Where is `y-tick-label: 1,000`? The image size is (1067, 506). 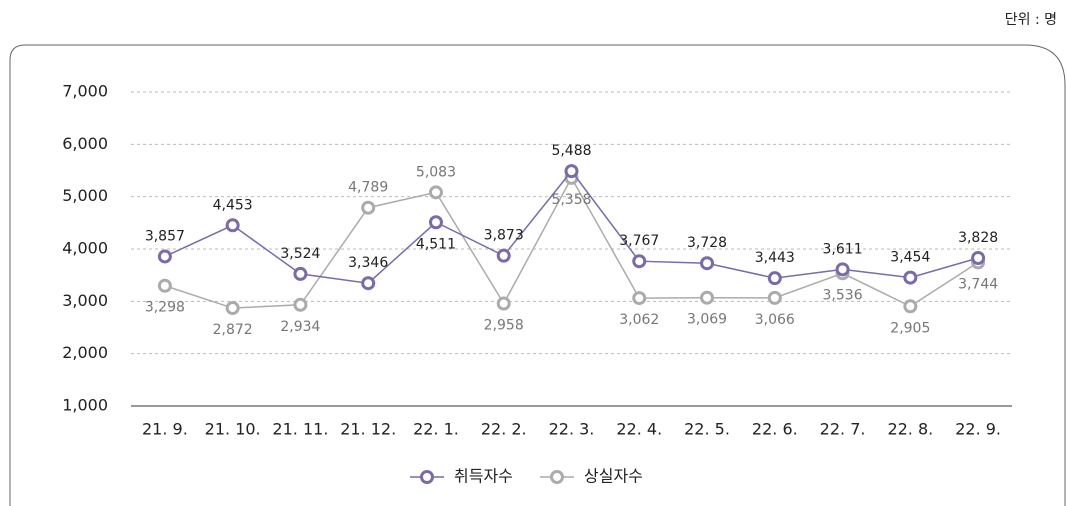
y-tick-label: 1,000 is located at coordinates (85, 405).